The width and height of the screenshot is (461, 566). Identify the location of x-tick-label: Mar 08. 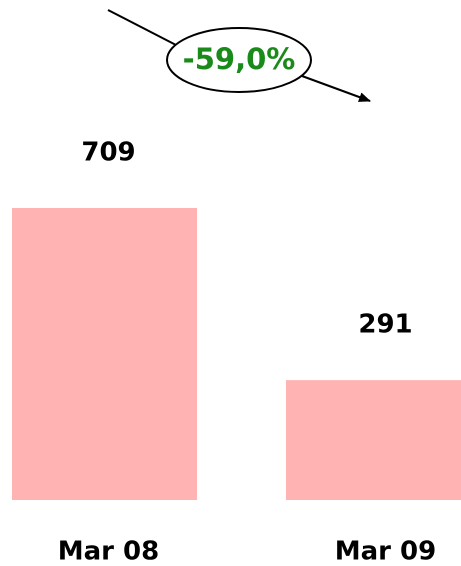
(108, 551).